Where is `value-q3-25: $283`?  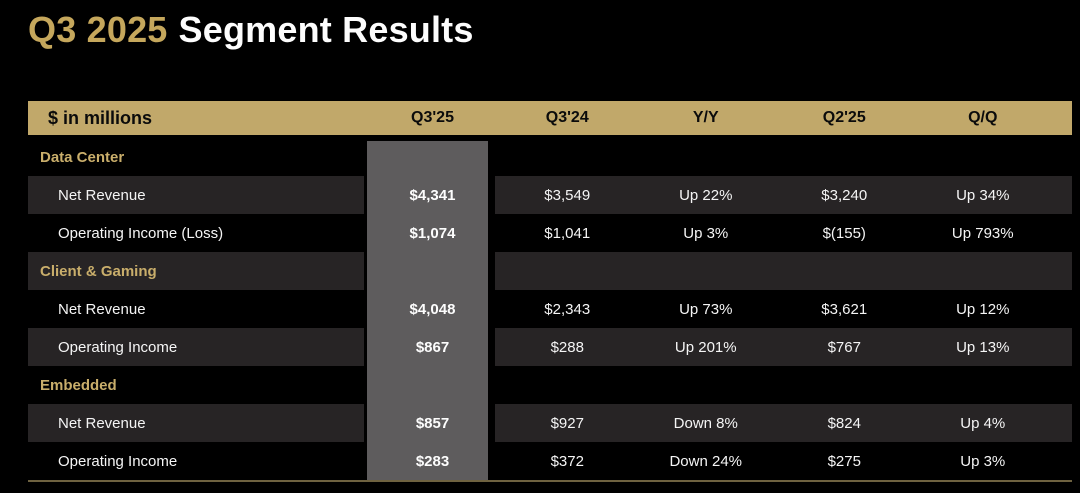 value-q3-25: $283 is located at coordinates (432, 461).